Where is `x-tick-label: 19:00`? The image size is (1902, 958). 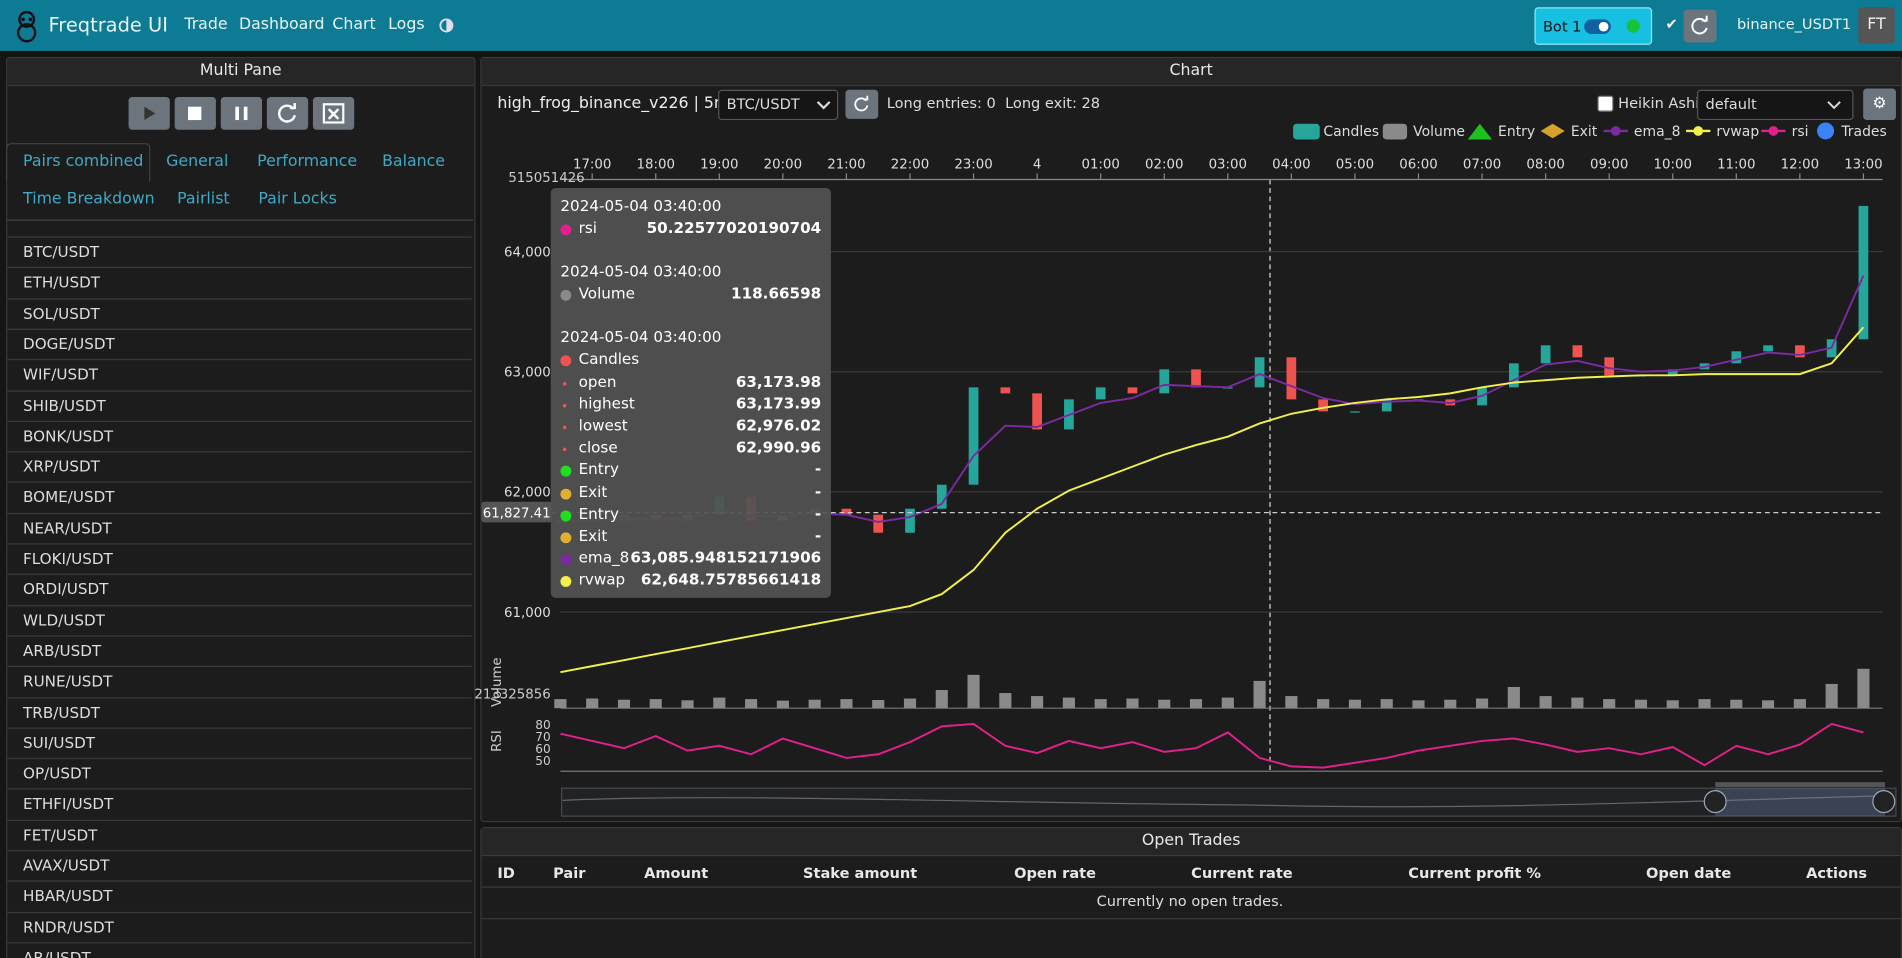 x-tick-label: 19:00 is located at coordinates (719, 165).